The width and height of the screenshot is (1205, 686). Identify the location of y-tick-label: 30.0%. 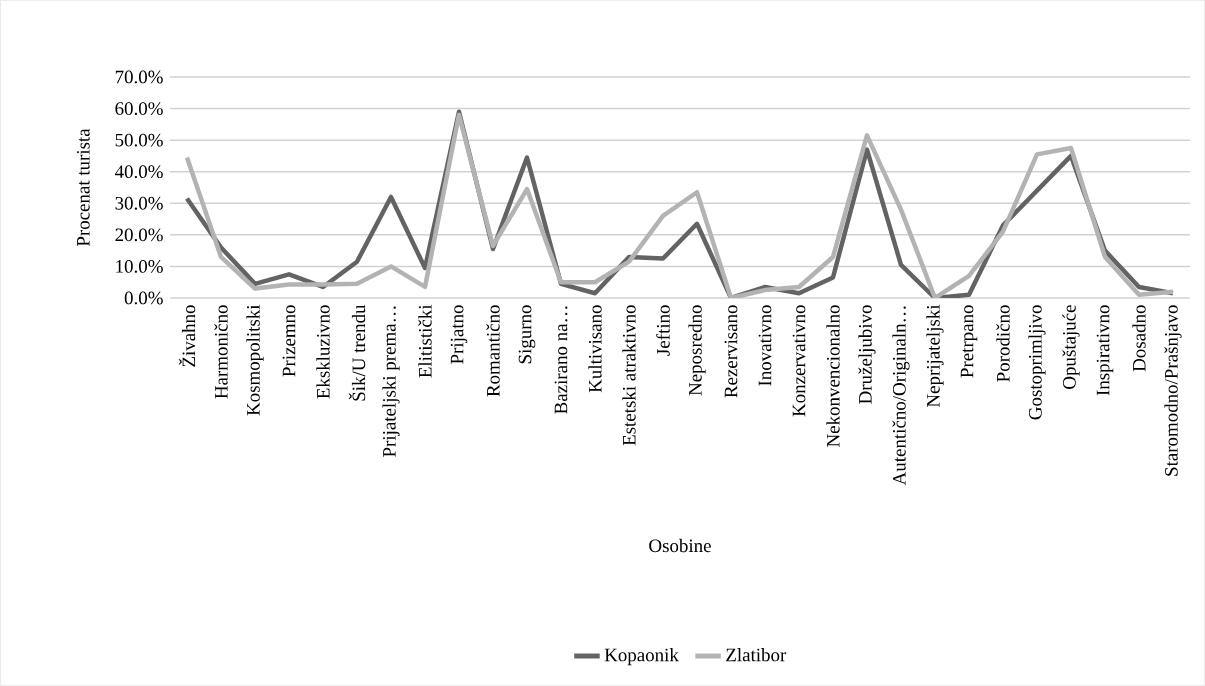
(139, 203).